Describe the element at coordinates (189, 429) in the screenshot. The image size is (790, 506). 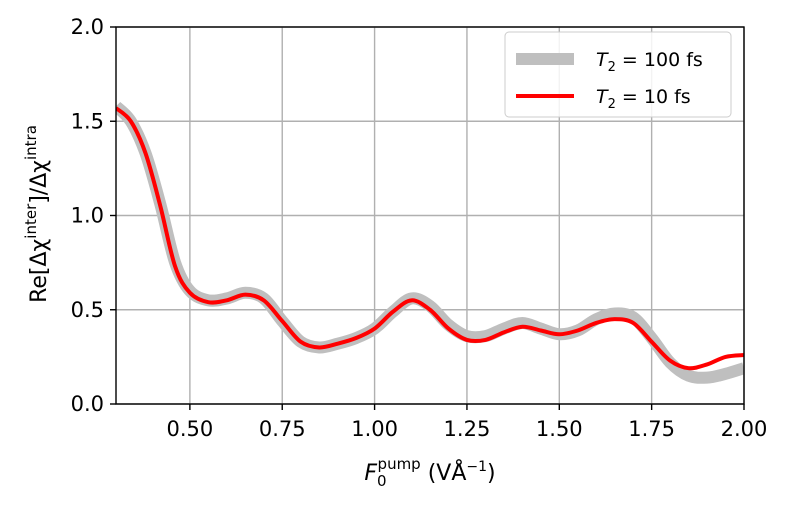
I see `x-tick-label: 0.50` at that location.